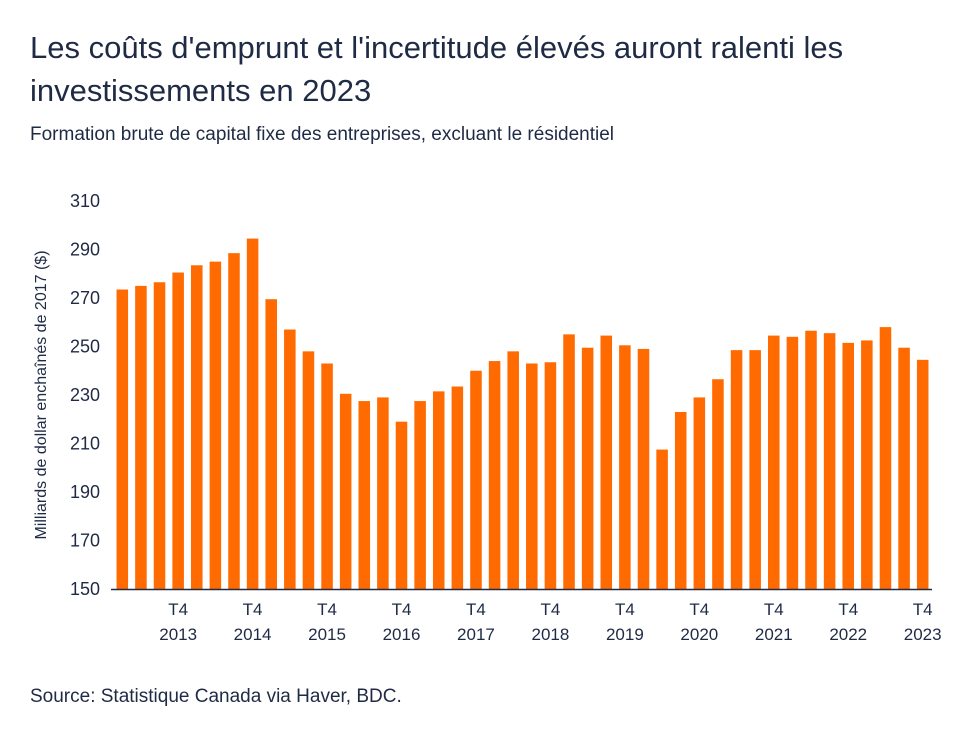  What do you see at coordinates (85, 541) in the screenshot?
I see `y-tick-label: 170` at bounding box center [85, 541].